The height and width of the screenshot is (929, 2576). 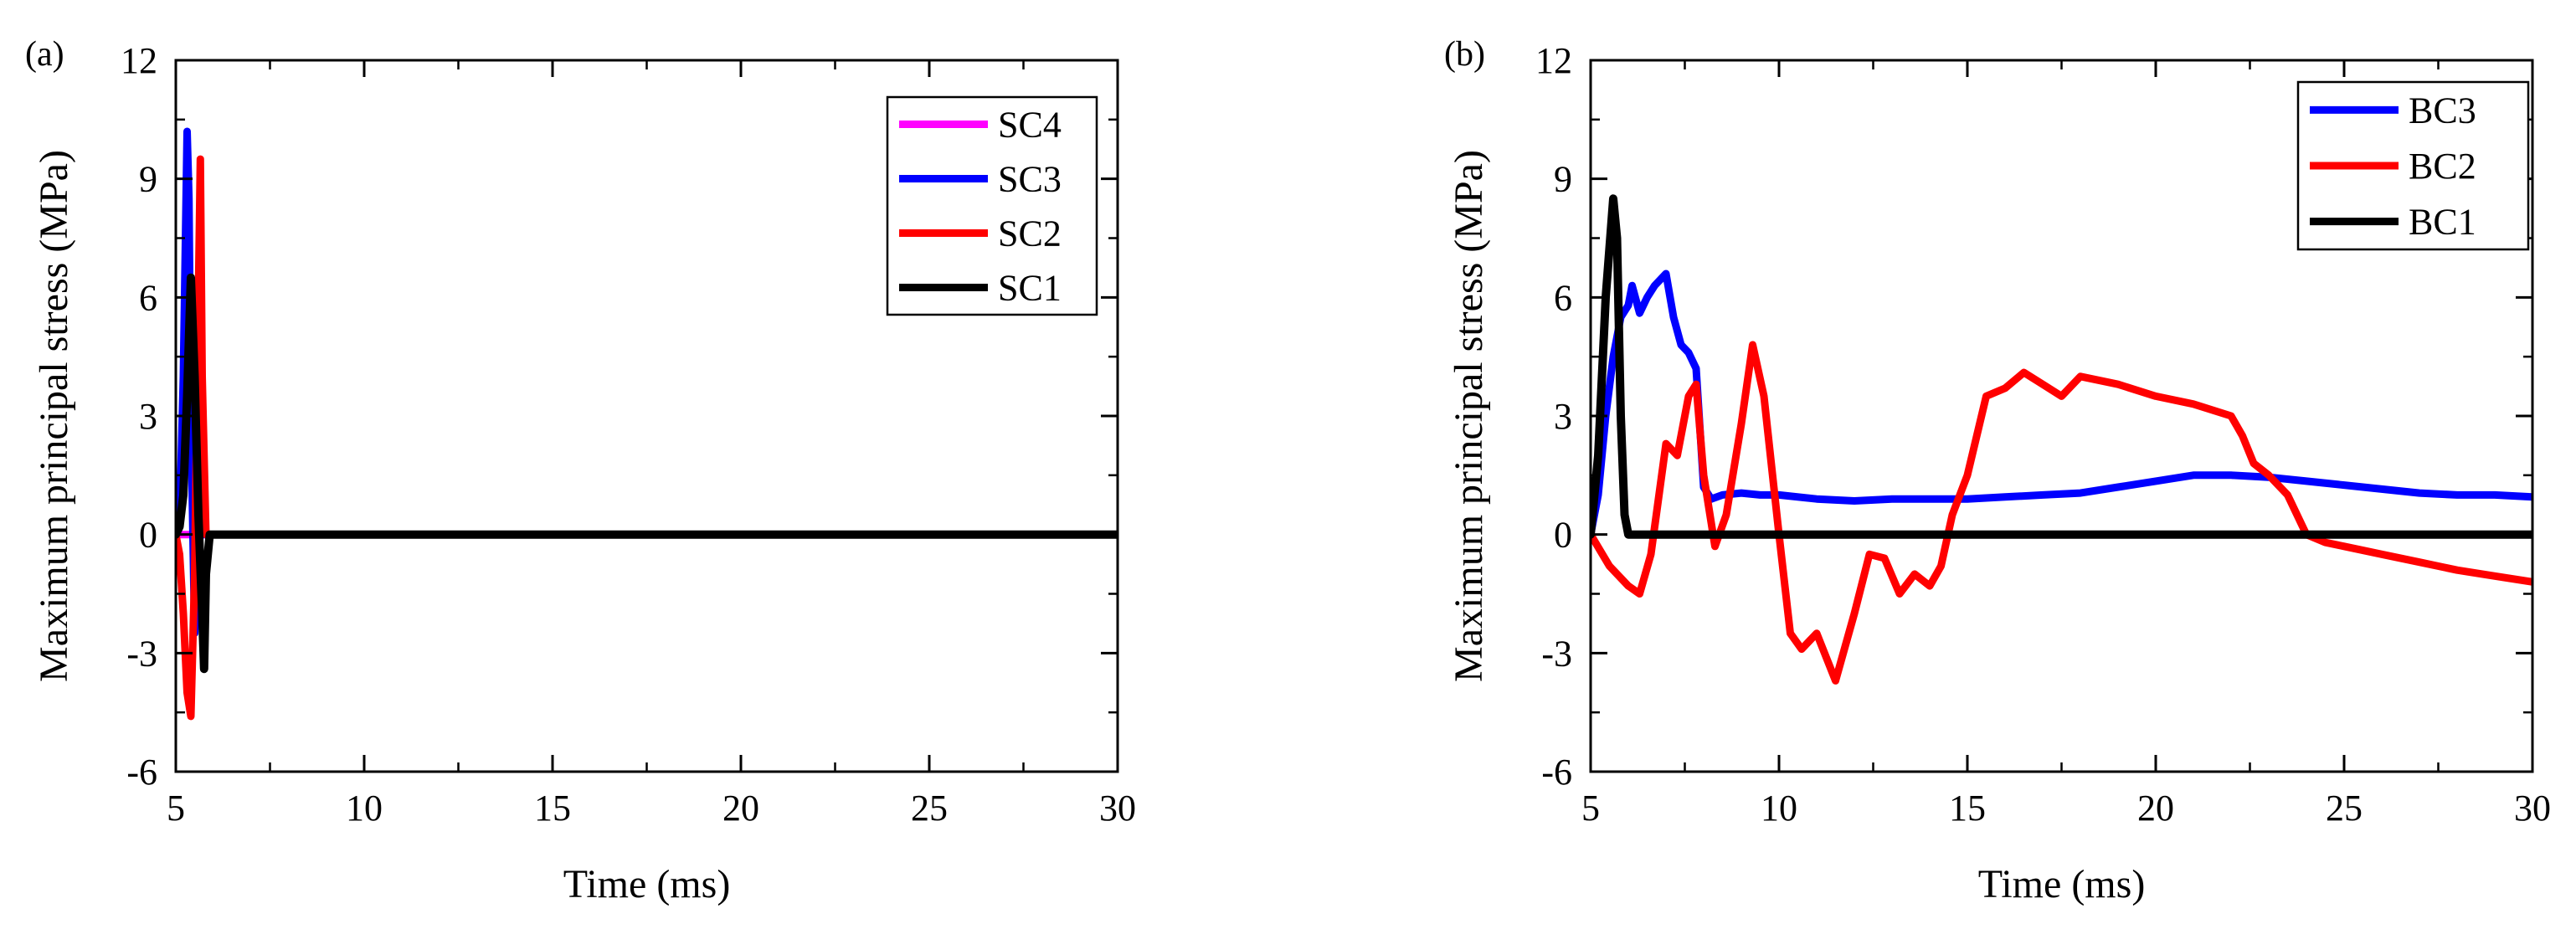 What do you see at coordinates (1030, 179) in the screenshot?
I see `legend-label-sc3: SC3` at bounding box center [1030, 179].